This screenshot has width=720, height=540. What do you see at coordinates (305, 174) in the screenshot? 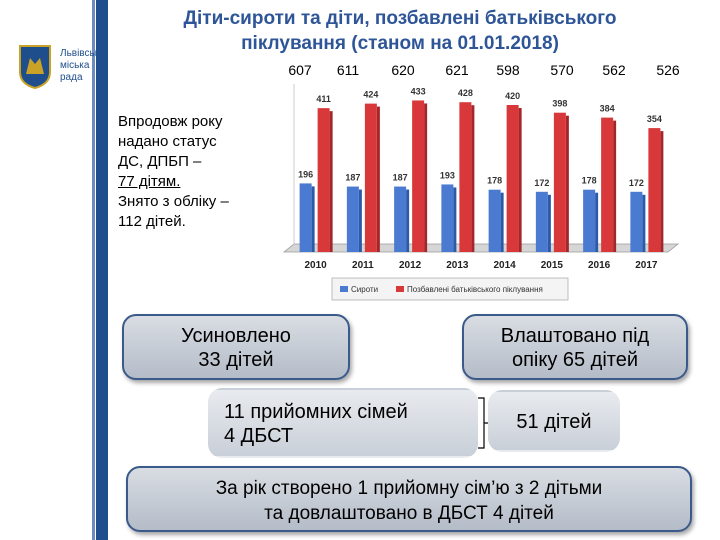
I see `value-label-orphans-2010: 196` at bounding box center [305, 174].